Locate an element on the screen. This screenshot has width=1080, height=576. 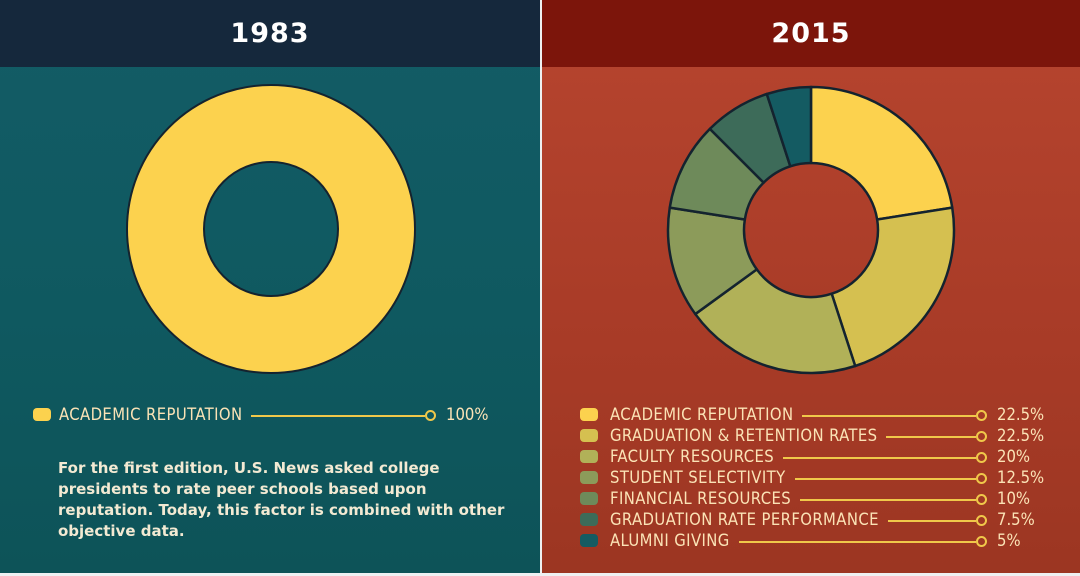
legend-item-financial-resources: FINANCIAL RESOURCES 10% is located at coordinates (811, 499).